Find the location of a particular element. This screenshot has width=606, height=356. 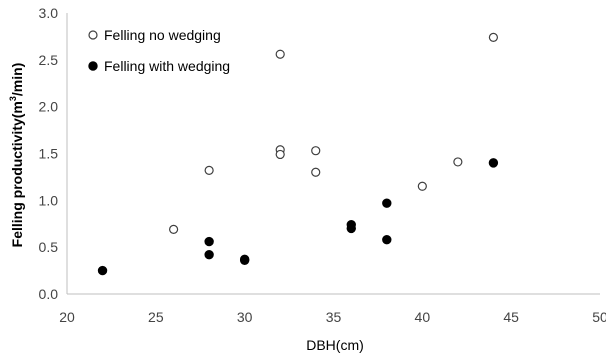

x-tick-label: 25 is located at coordinates (156, 317).